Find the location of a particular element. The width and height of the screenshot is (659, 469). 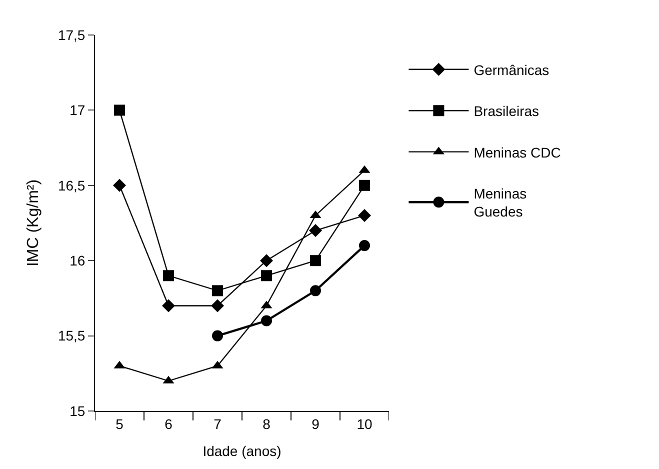

x-axis-title: Idade (anos) is located at coordinates (242, 451).